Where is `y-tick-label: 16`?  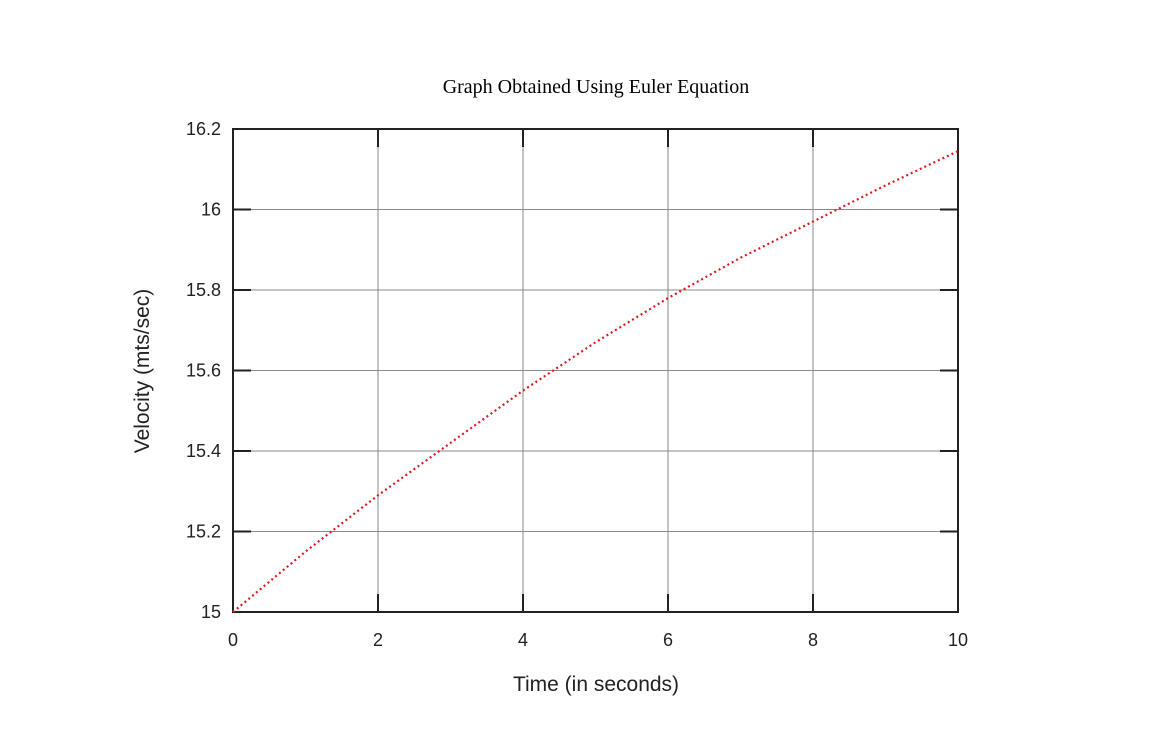
y-tick-label: 16 is located at coordinates (211, 210).